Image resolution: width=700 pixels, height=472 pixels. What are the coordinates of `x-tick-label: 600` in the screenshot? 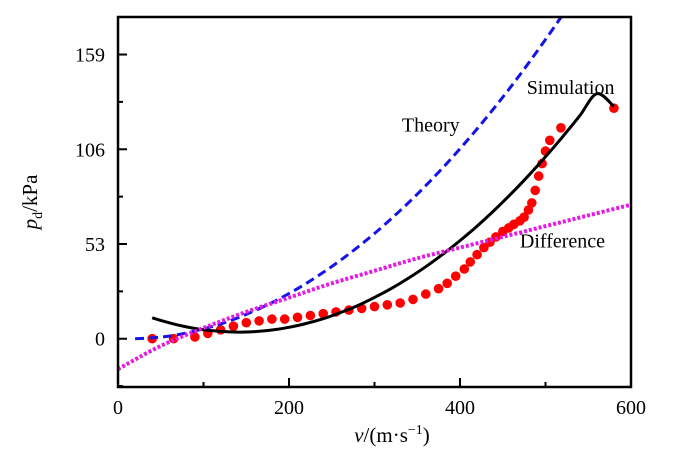 It's located at (631, 408).